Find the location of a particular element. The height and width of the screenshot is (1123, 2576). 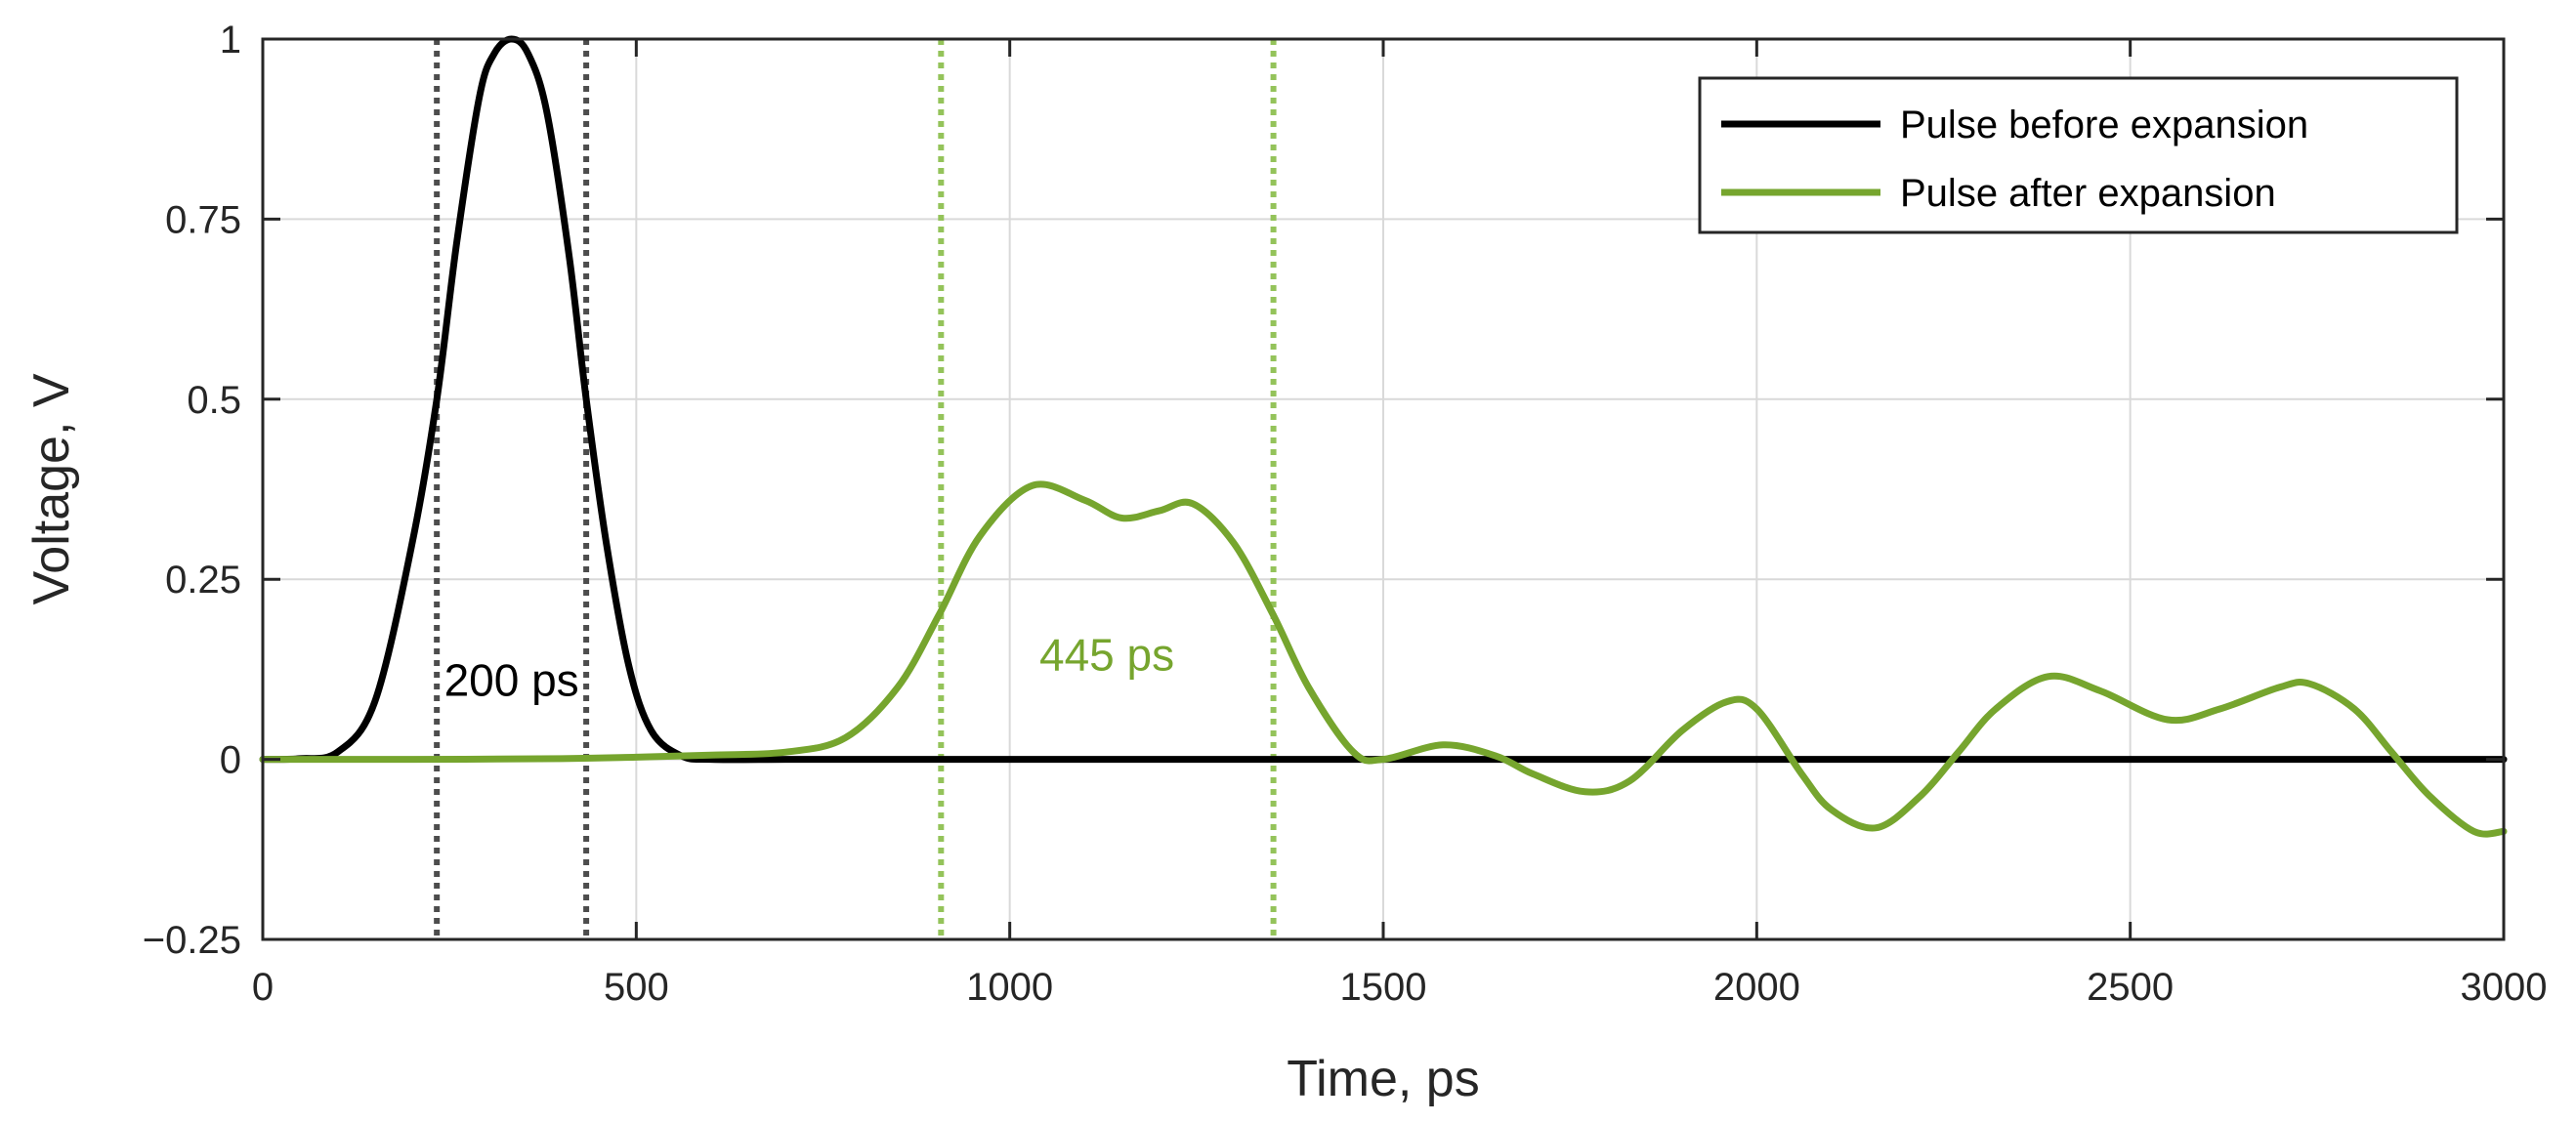

y-tick-label: 0.25 is located at coordinates (203, 581).